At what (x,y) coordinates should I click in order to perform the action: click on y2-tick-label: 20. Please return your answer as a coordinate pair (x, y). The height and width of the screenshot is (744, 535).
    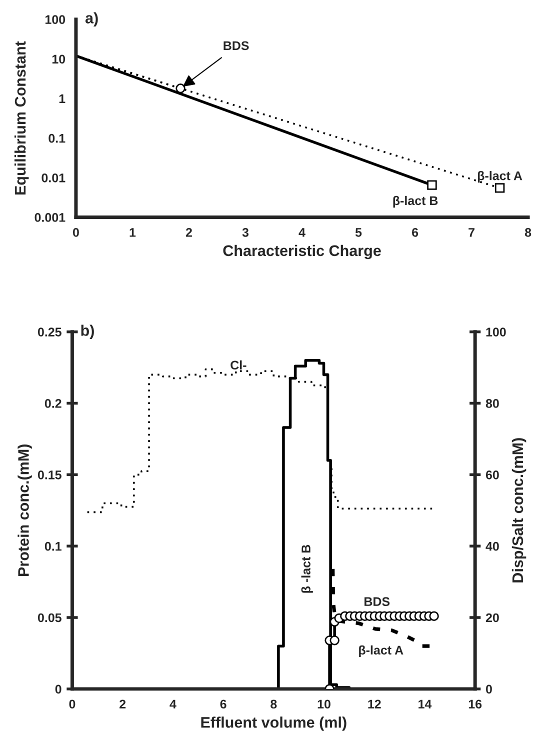
    Looking at the image, I should click on (492, 617).